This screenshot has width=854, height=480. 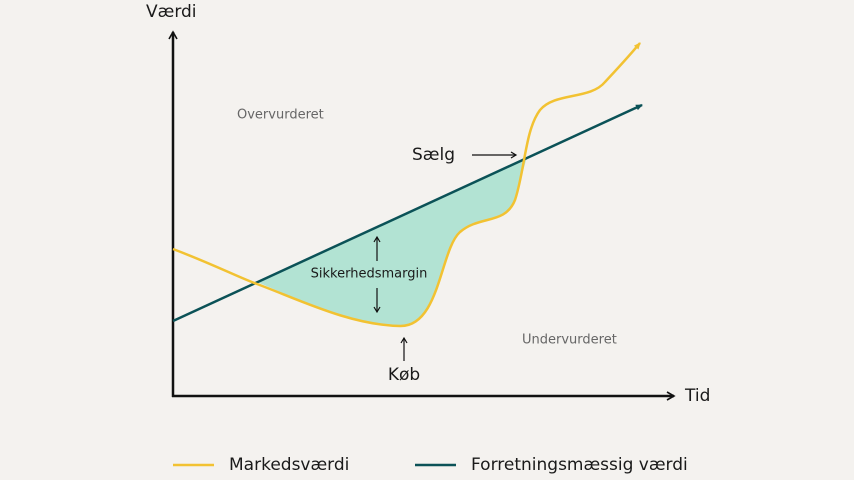 What do you see at coordinates (697, 396) in the screenshot?
I see `x-axis-label: Tid` at bounding box center [697, 396].